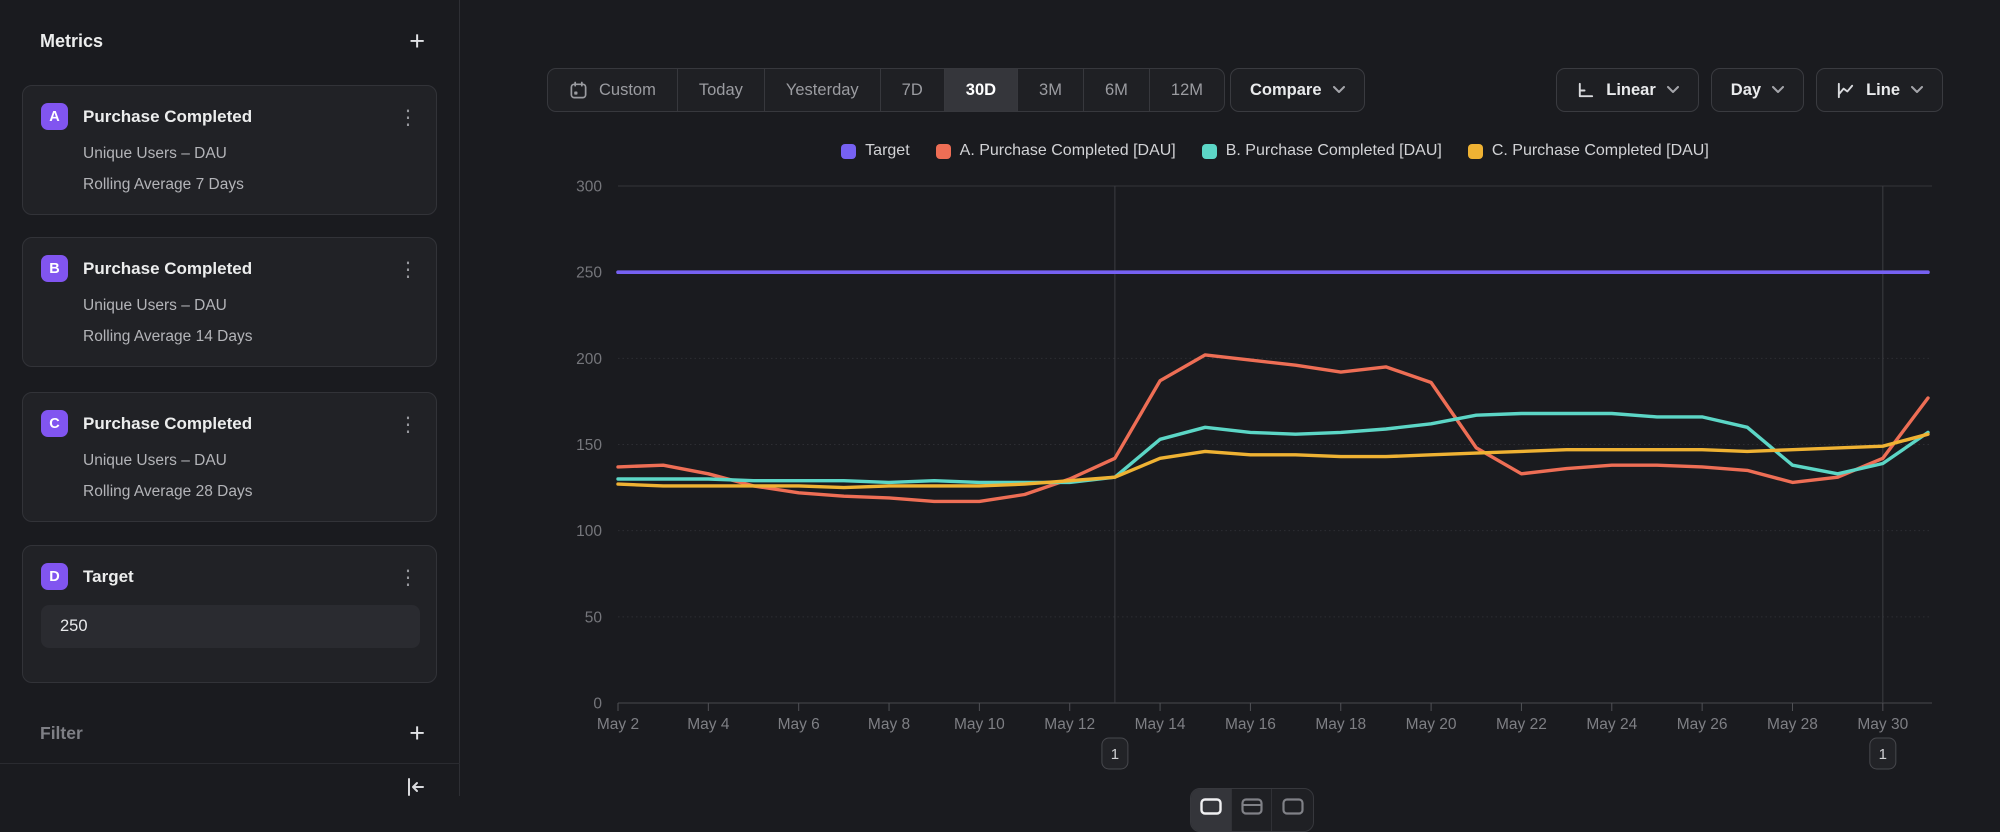 Image resolution: width=2000 pixels, height=832 pixels. Describe the element at coordinates (823, 90) in the screenshot. I see `range-option-yesterday: Yesterday` at that location.